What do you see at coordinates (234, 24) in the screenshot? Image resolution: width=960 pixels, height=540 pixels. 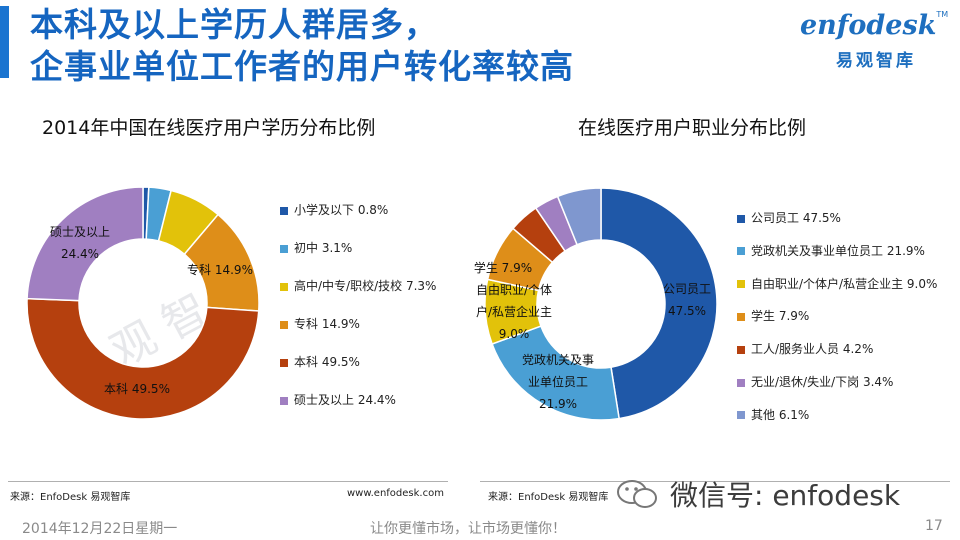 I see `title-line-1: 本科及以上学历人群居多，` at bounding box center [234, 24].